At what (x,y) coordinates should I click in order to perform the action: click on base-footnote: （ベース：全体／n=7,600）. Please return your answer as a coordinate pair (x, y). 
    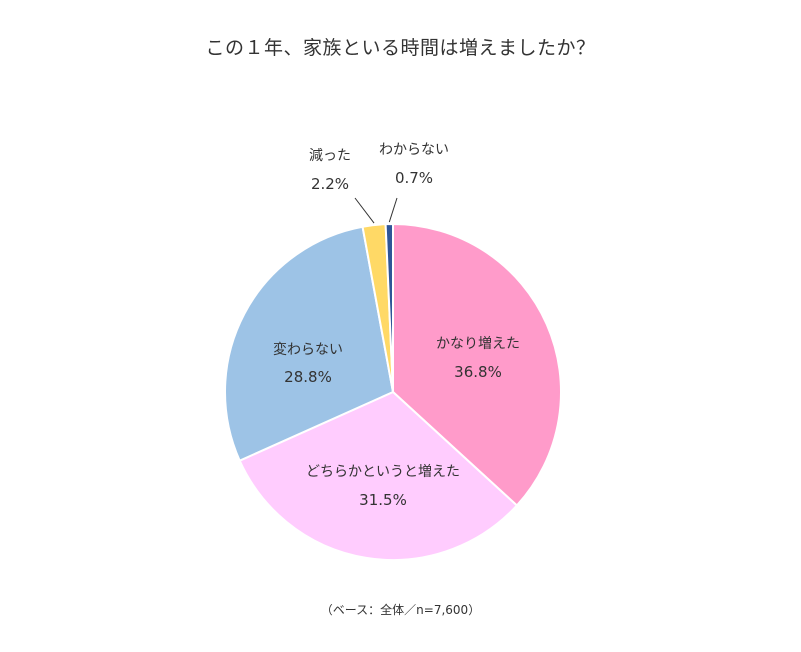
    Looking at the image, I should click on (400, 610).